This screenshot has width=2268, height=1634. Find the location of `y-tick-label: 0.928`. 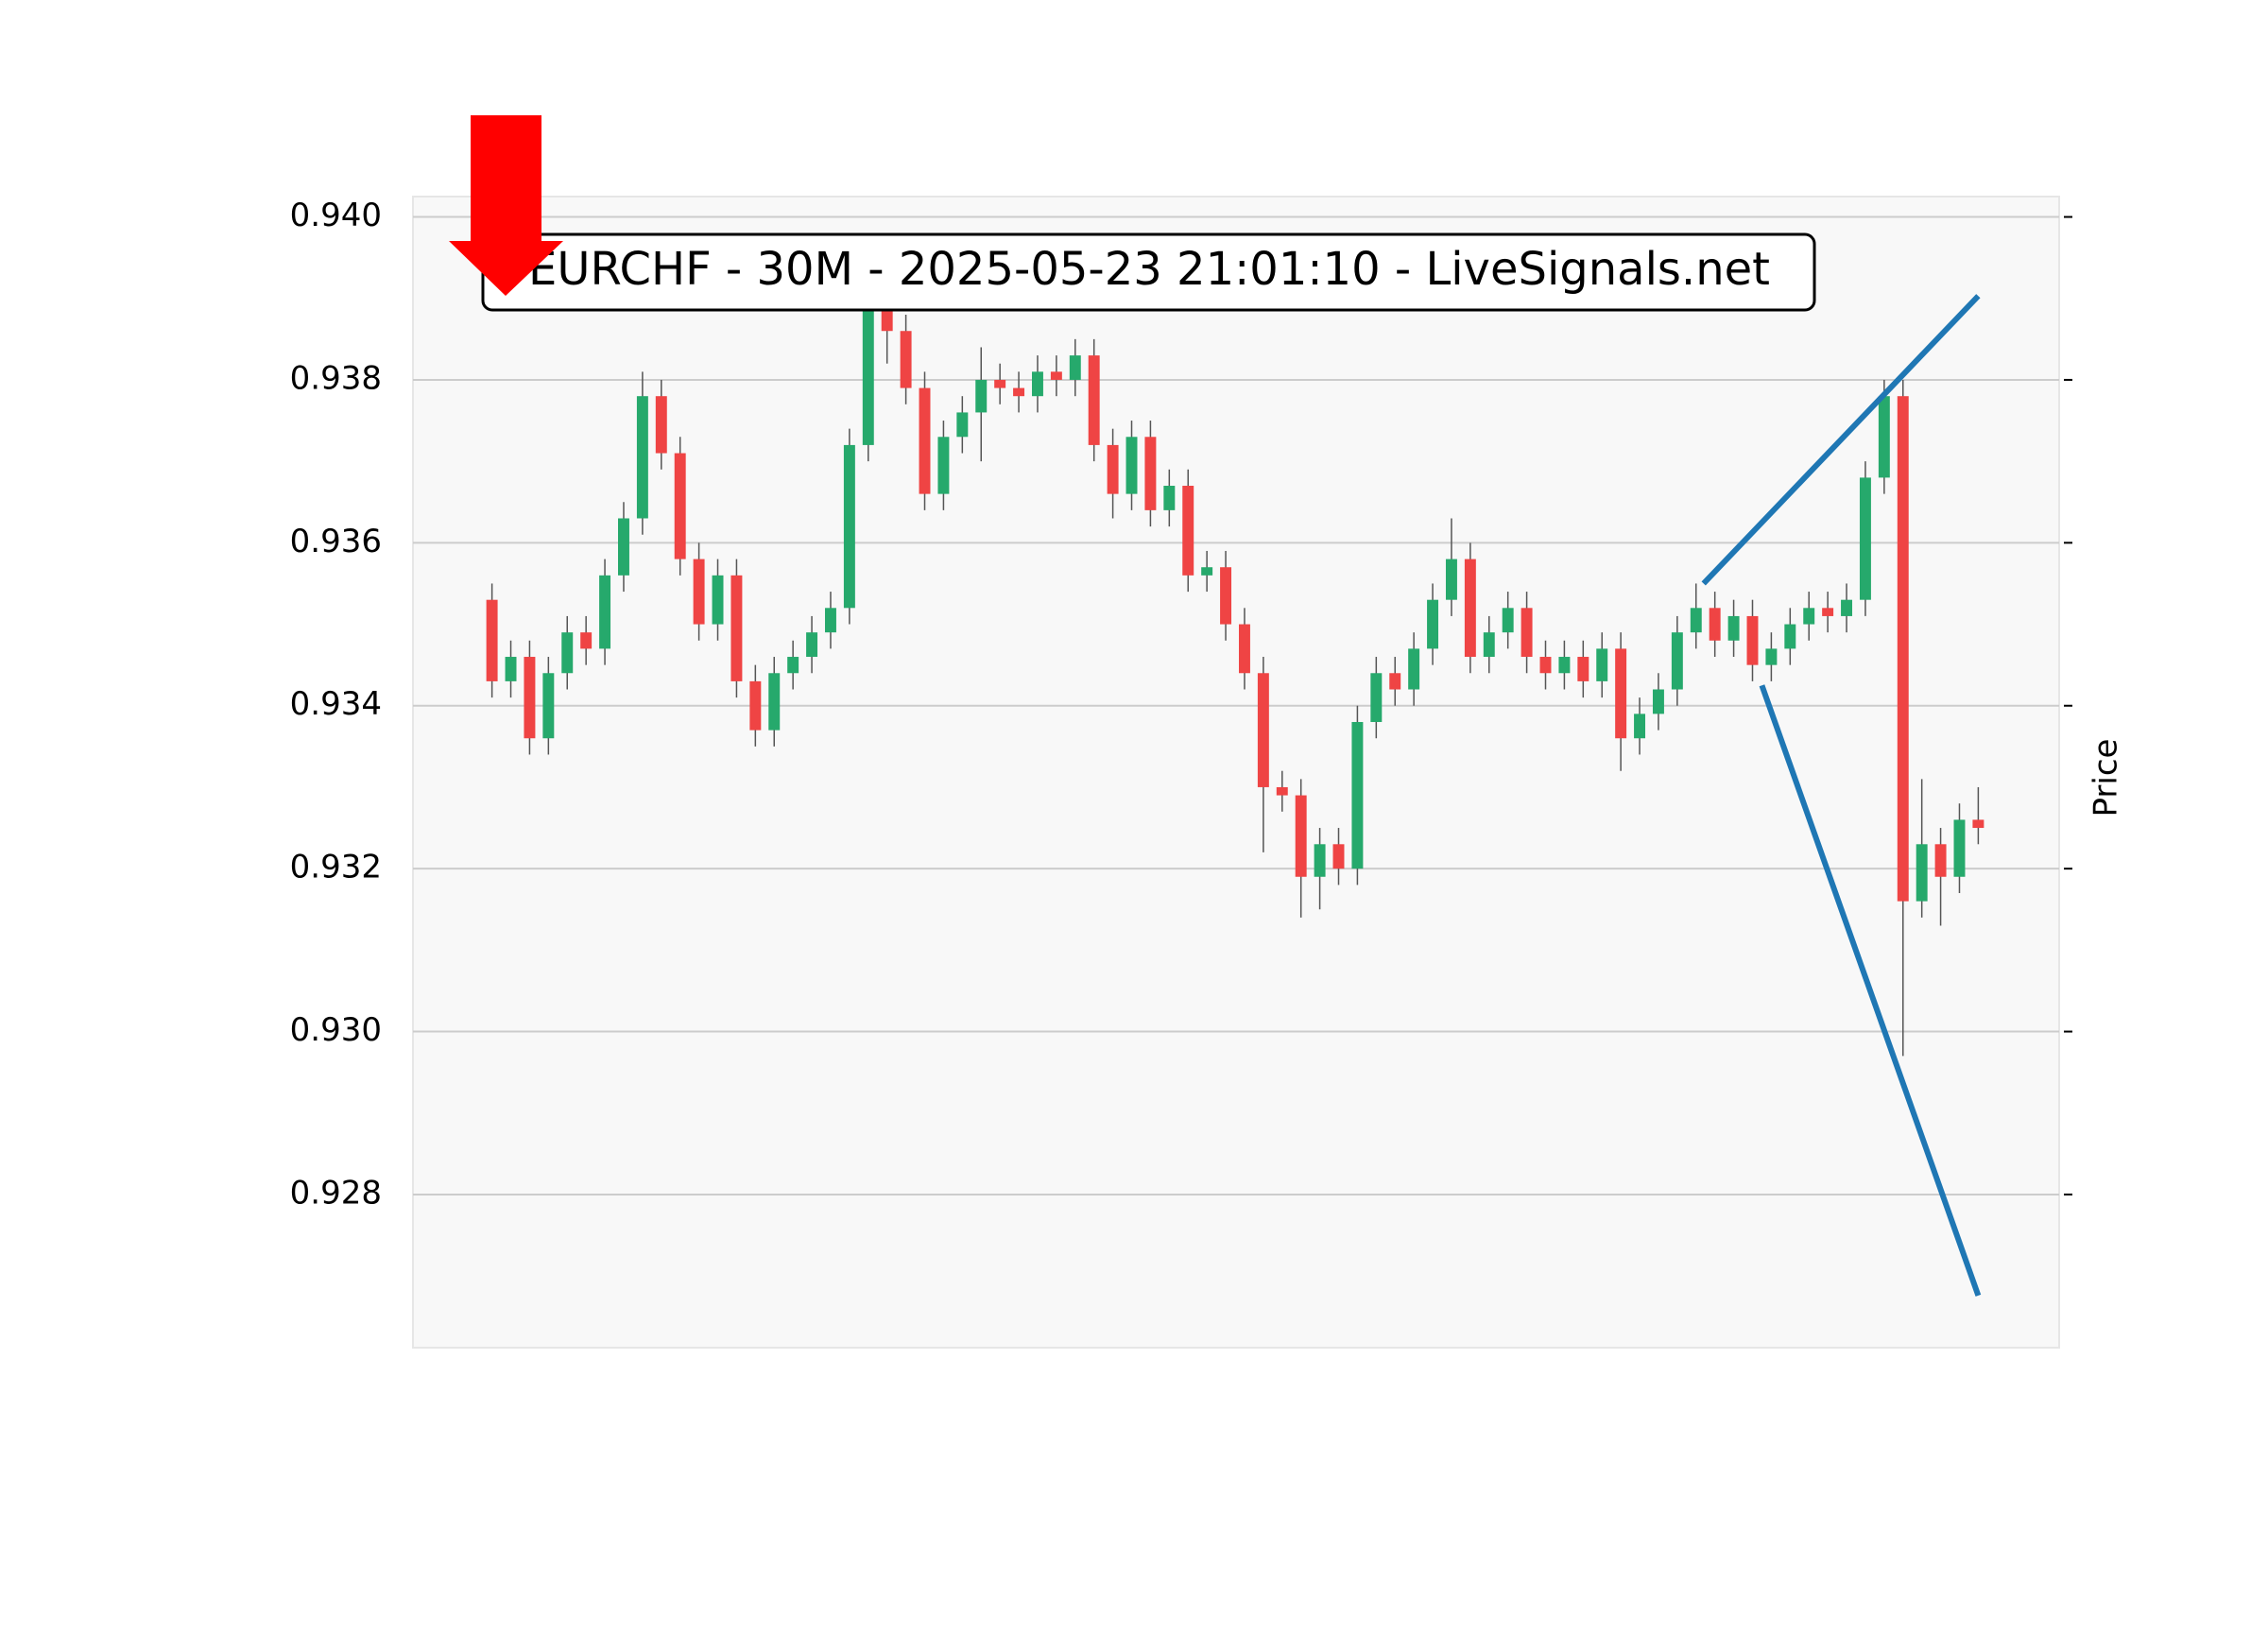

y-tick-label: 0.928 is located at coordinates (336, 1193).